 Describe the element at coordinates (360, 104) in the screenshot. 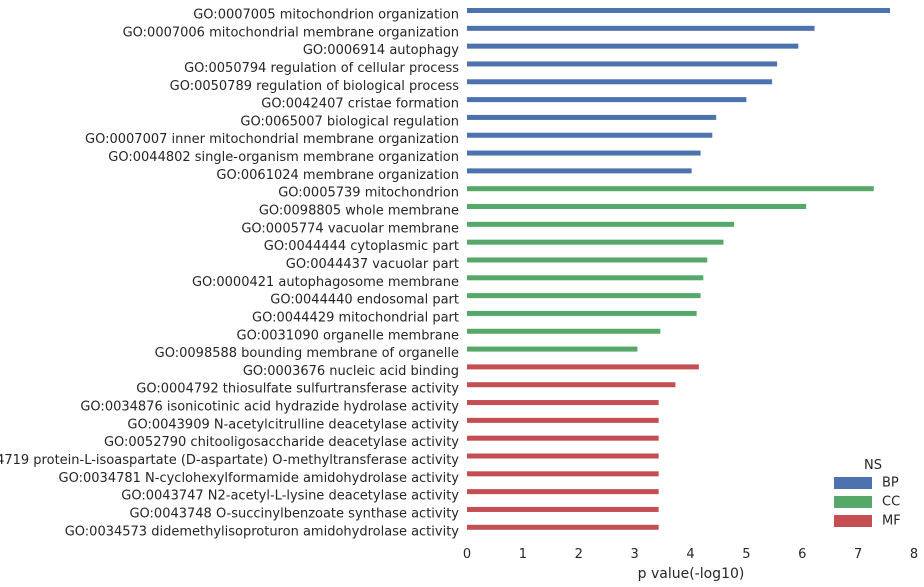

I see `y-tick-label: GO:0042407 cristae formation` at that location.